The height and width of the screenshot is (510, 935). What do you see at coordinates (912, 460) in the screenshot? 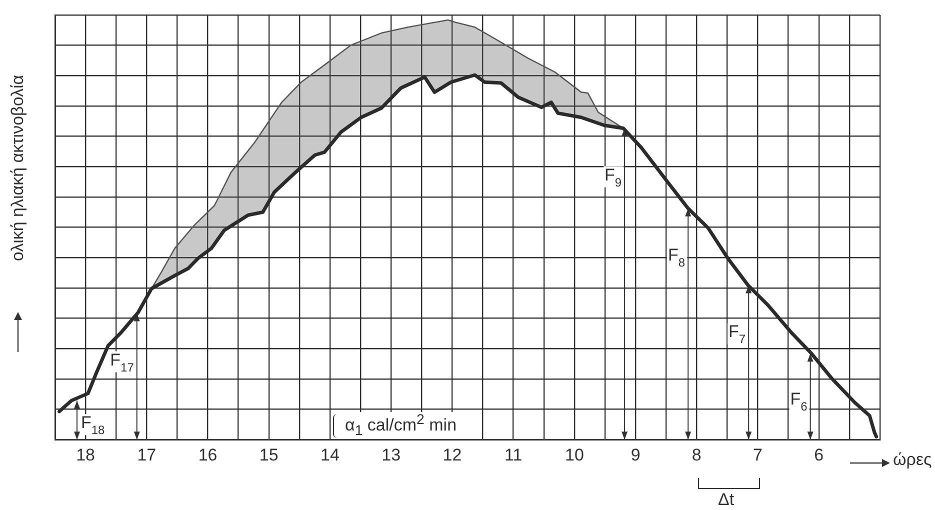
I see `x-axis-title: ώρες` at bounding box center [912, 460].